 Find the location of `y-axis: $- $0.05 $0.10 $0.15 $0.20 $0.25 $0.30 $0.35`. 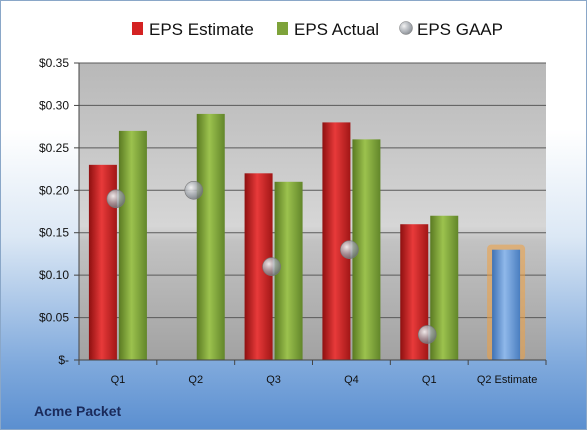

y-axis: $- $0.05 $0.10 $0.15 $0.20 $0.25 $0.30 $0.35 is located at coordinates (59, 211).